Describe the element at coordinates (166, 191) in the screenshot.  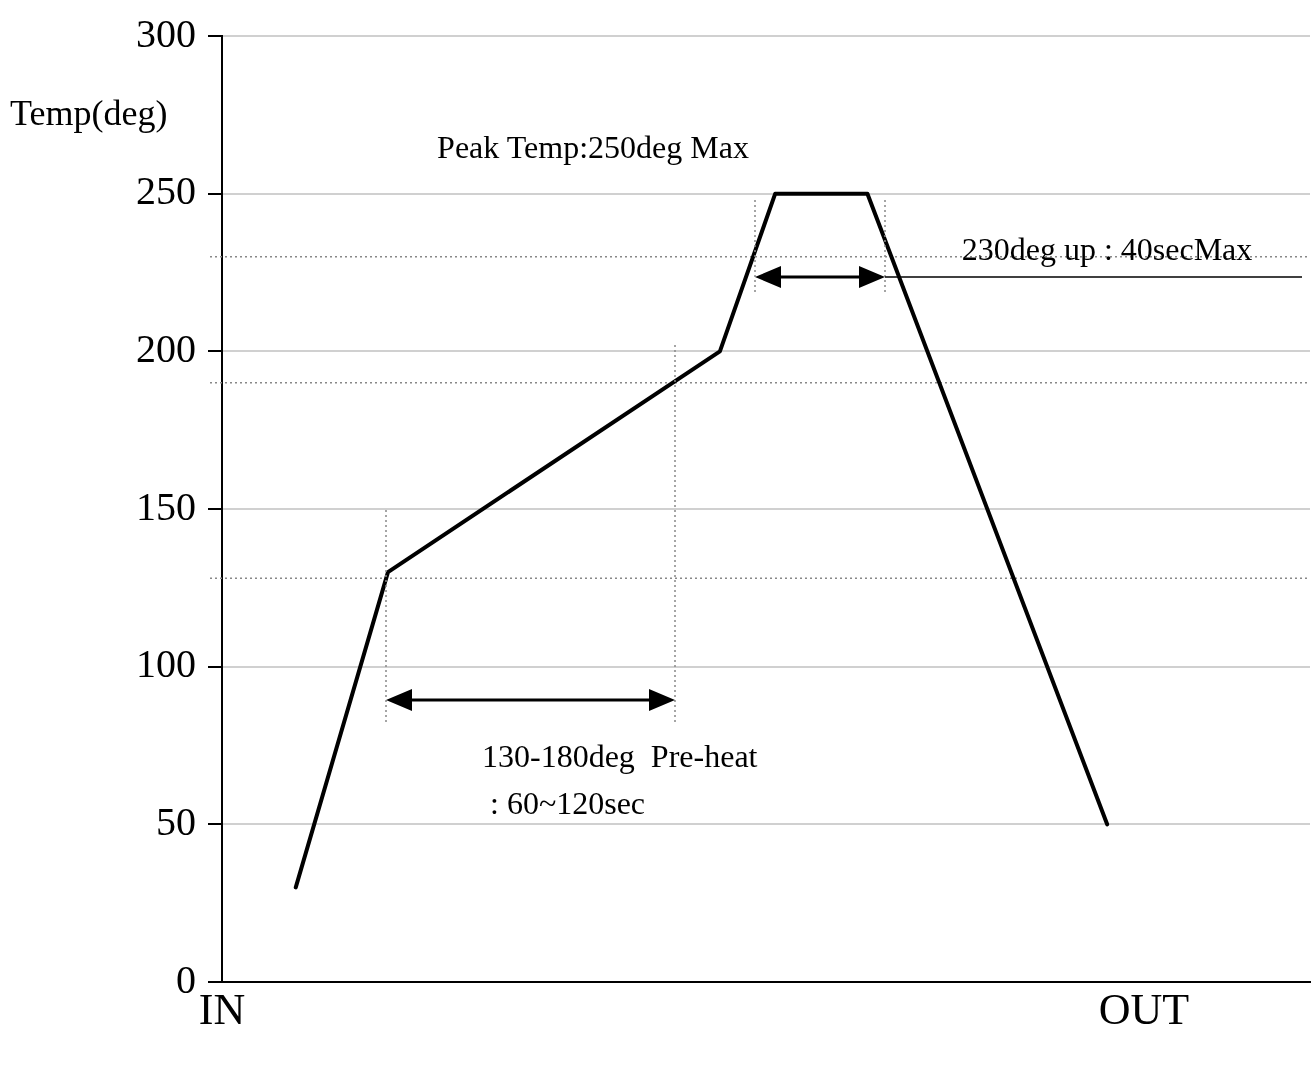
I see `y-tick-label: 250` at that location.